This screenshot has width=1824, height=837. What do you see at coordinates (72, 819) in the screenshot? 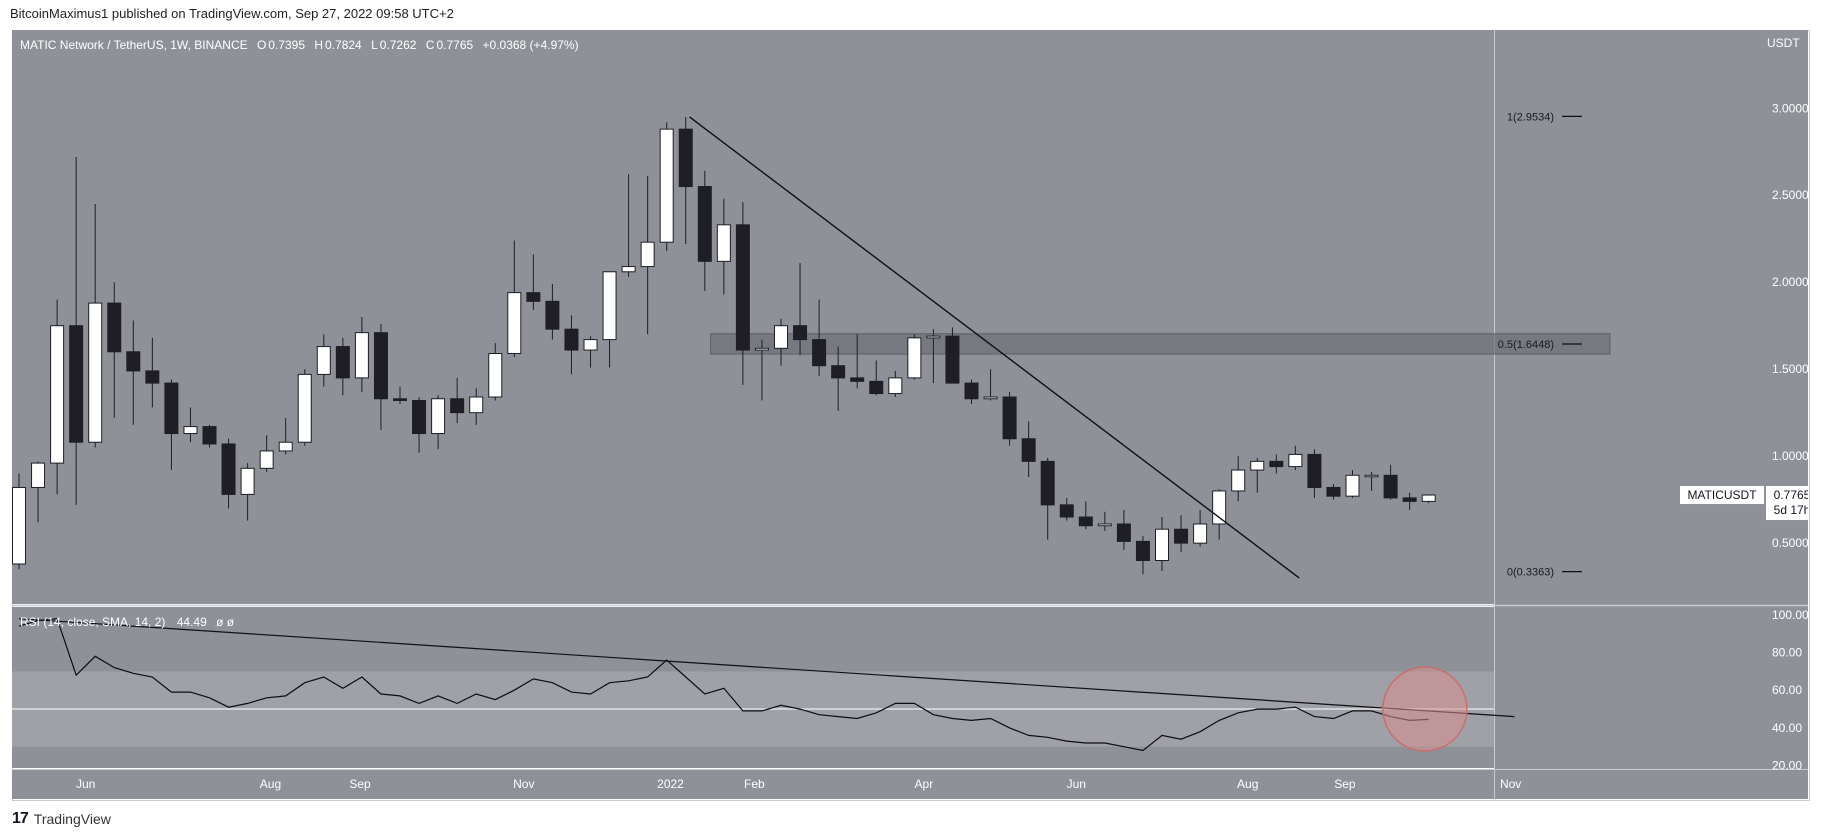
I see `footer-brand: TradingView` at bounding box center [72, 819].